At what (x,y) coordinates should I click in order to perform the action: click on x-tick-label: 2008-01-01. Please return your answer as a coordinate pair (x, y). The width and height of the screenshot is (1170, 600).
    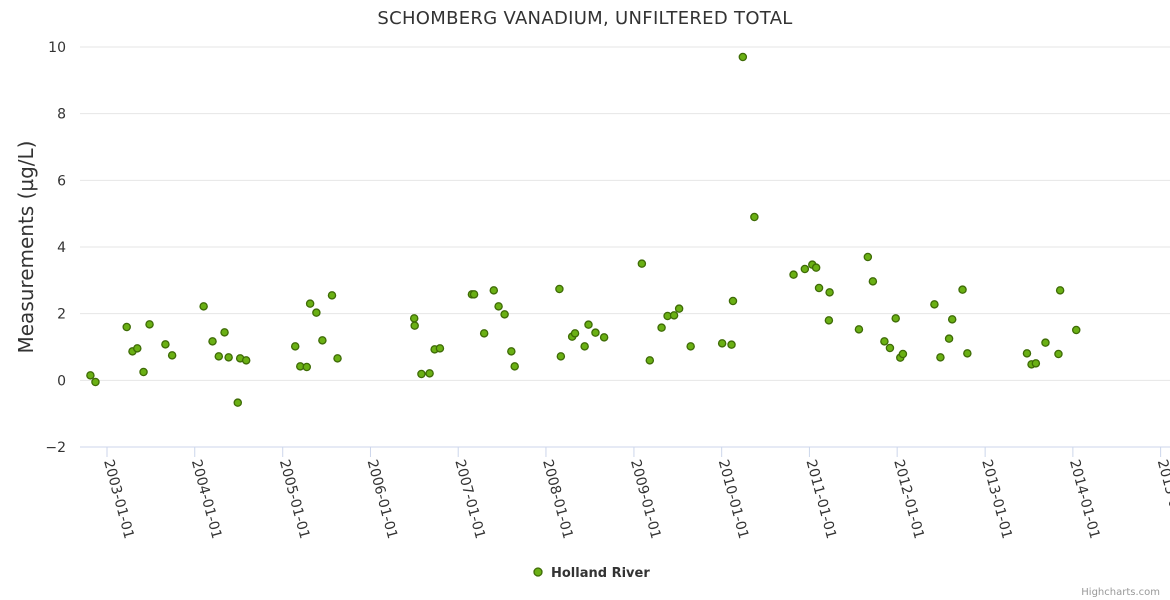
    Looking at the image, I should click on (557, 499).